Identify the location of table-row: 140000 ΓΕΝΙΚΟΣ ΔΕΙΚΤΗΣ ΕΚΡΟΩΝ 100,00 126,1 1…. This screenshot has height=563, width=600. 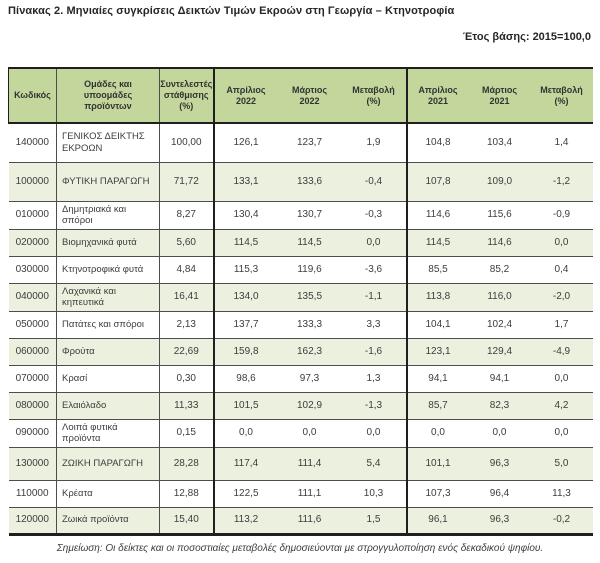
(300, 142).